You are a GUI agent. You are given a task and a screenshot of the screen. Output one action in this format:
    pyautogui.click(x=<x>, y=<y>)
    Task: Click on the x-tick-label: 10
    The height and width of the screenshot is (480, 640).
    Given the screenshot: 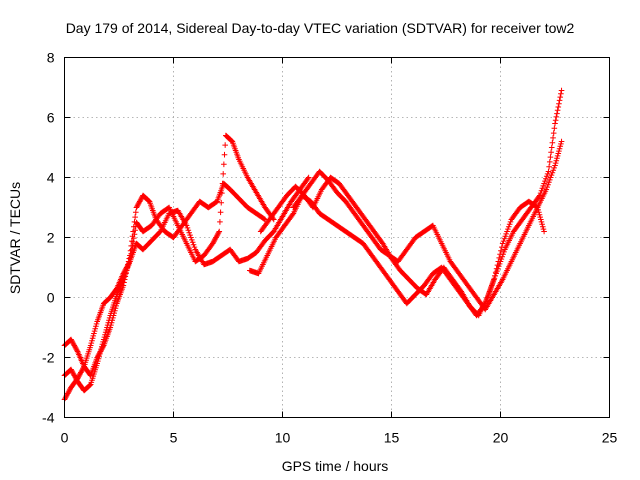 What is the action you would take?
    pyautogui.click(x=283, y=438)
    